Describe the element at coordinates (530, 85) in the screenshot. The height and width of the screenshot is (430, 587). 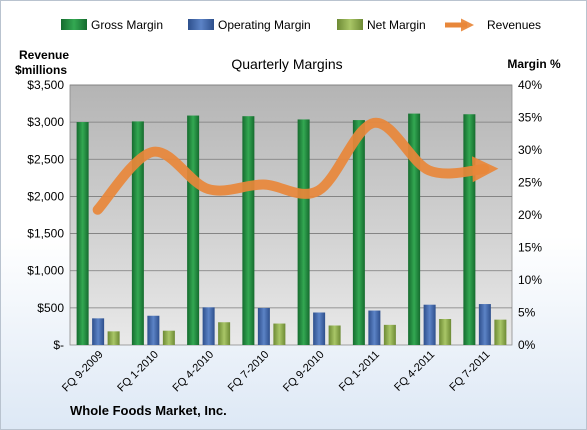
I see `right-axis-tick-label: 40%` at that location.